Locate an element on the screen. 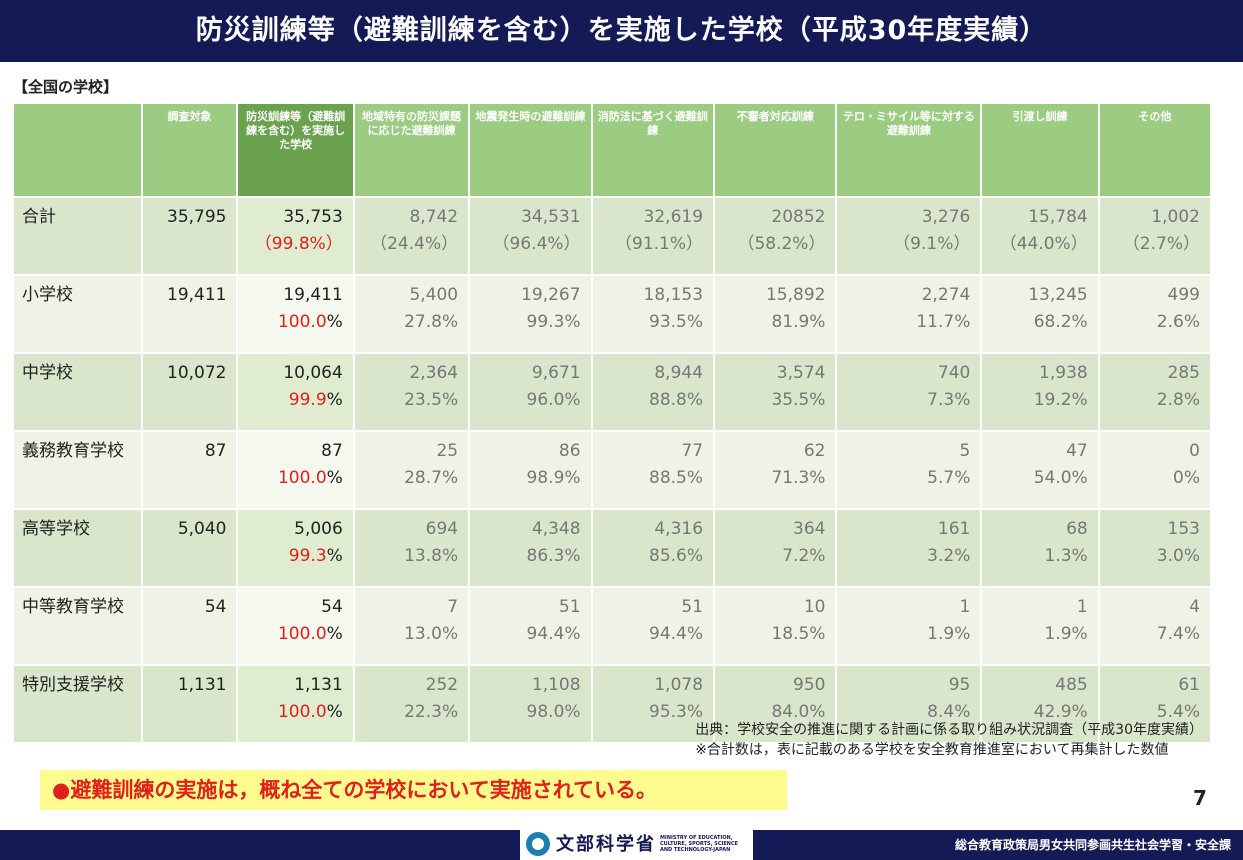 The width and height of the screenshot is (1243, 860). cell-rate: 42.9% is located at coordinates (1060, 712).